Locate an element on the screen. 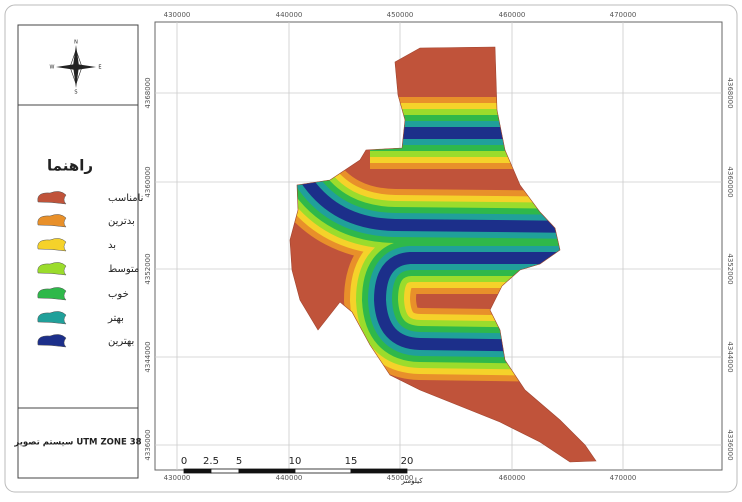 The image size is (742, 502). legend-label: بدترین is located at coordinates (121, 221).